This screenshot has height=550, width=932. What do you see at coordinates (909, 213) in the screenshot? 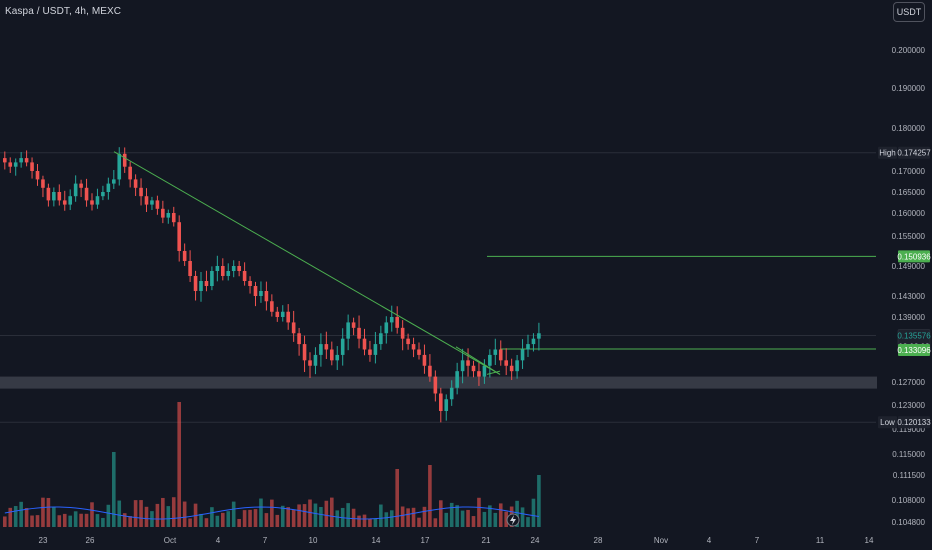
I see `y-axis-tick-label: 0.160000` at bounding box center [909, 213].